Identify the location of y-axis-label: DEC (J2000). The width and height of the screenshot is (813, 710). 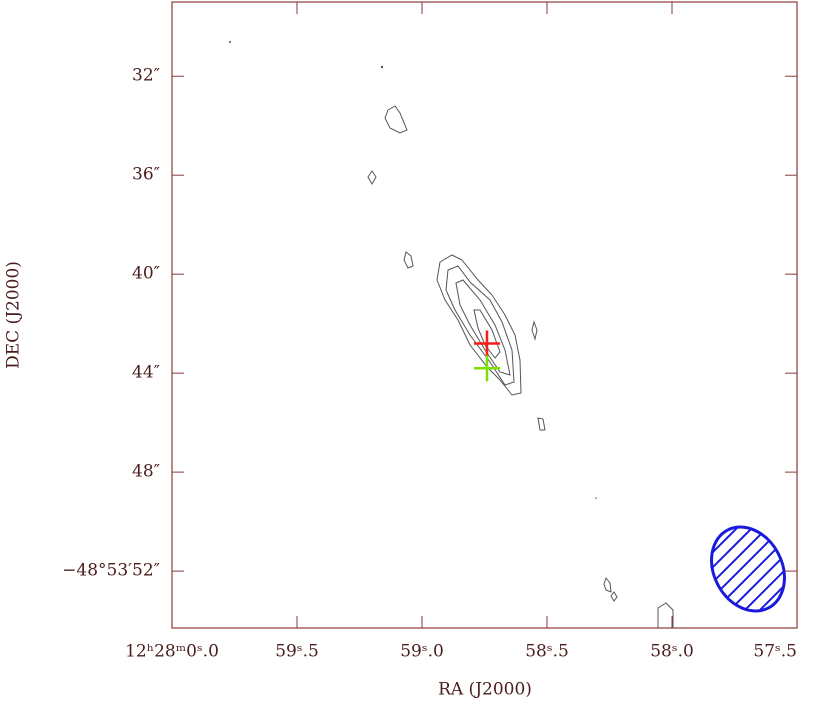
(14, 315).